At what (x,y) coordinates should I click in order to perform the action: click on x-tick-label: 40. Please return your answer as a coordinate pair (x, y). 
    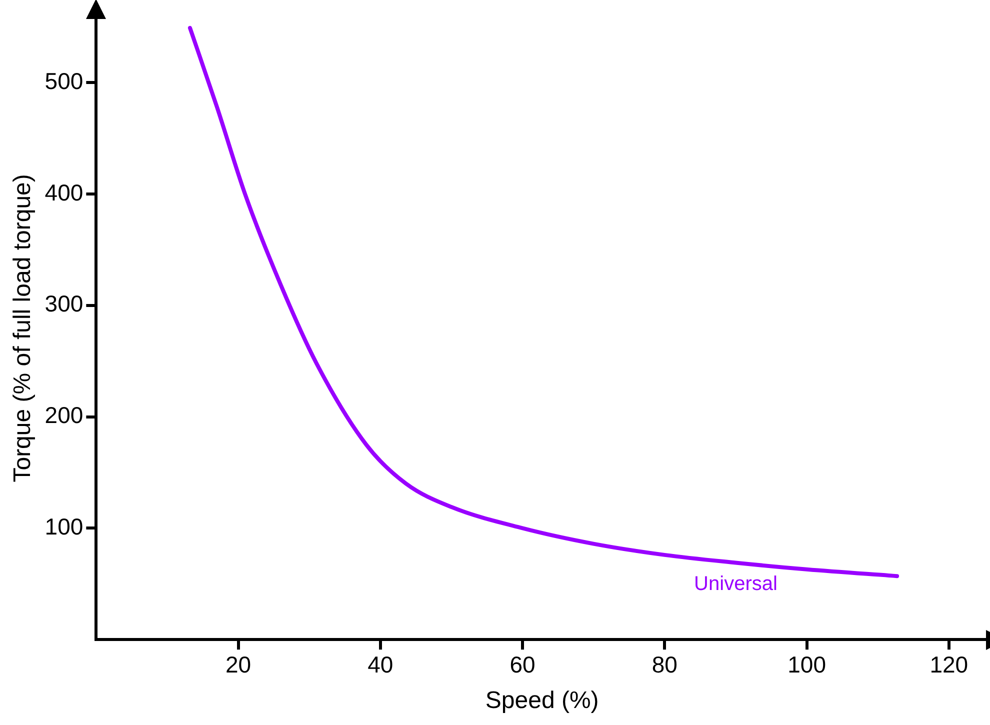
    Looking at the image, I should click on (381, 665).